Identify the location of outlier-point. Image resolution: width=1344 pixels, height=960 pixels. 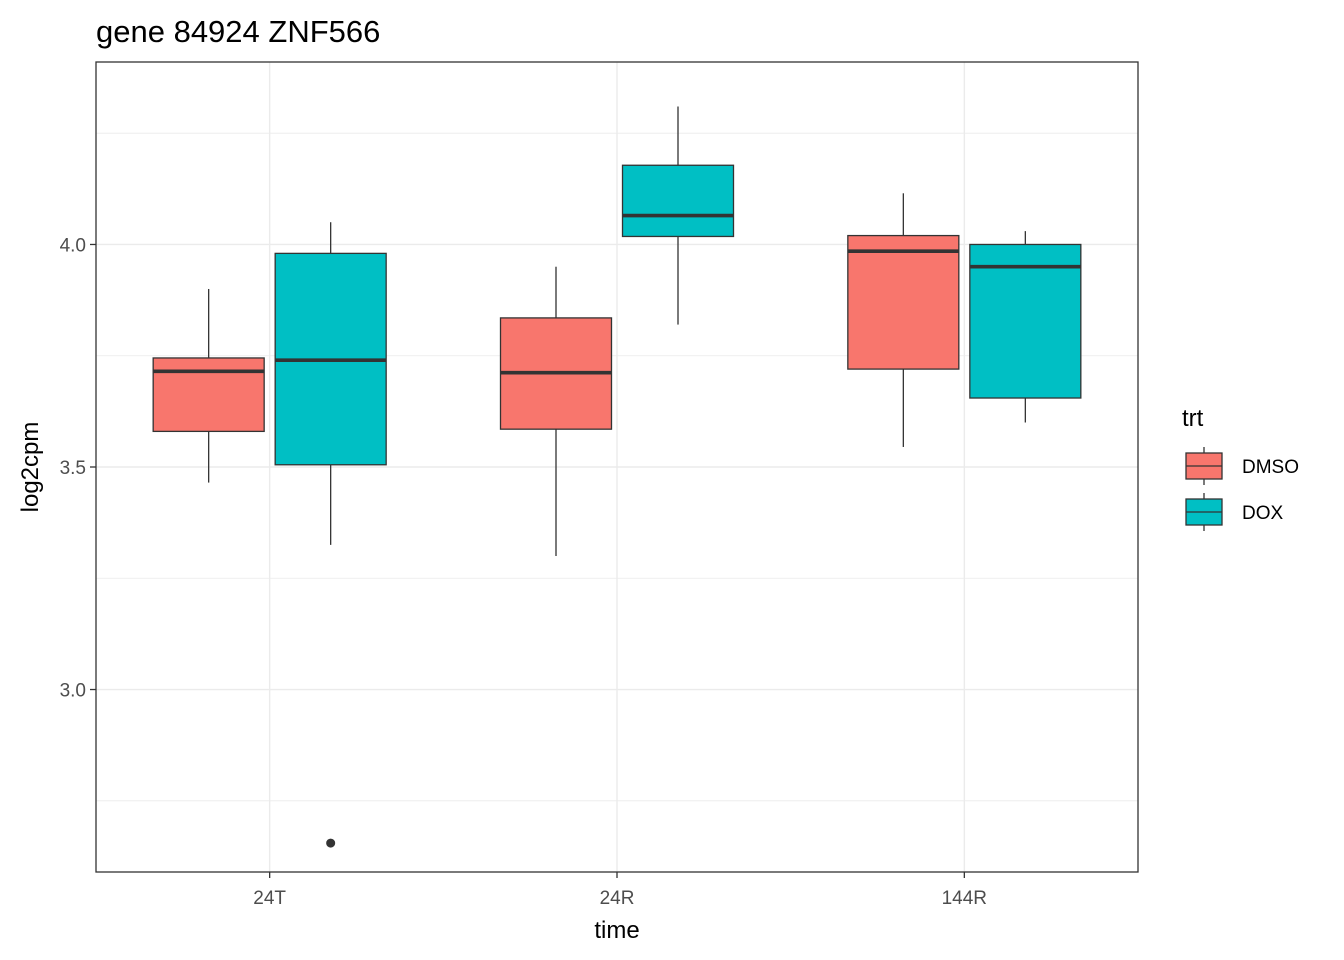
(331, 843).